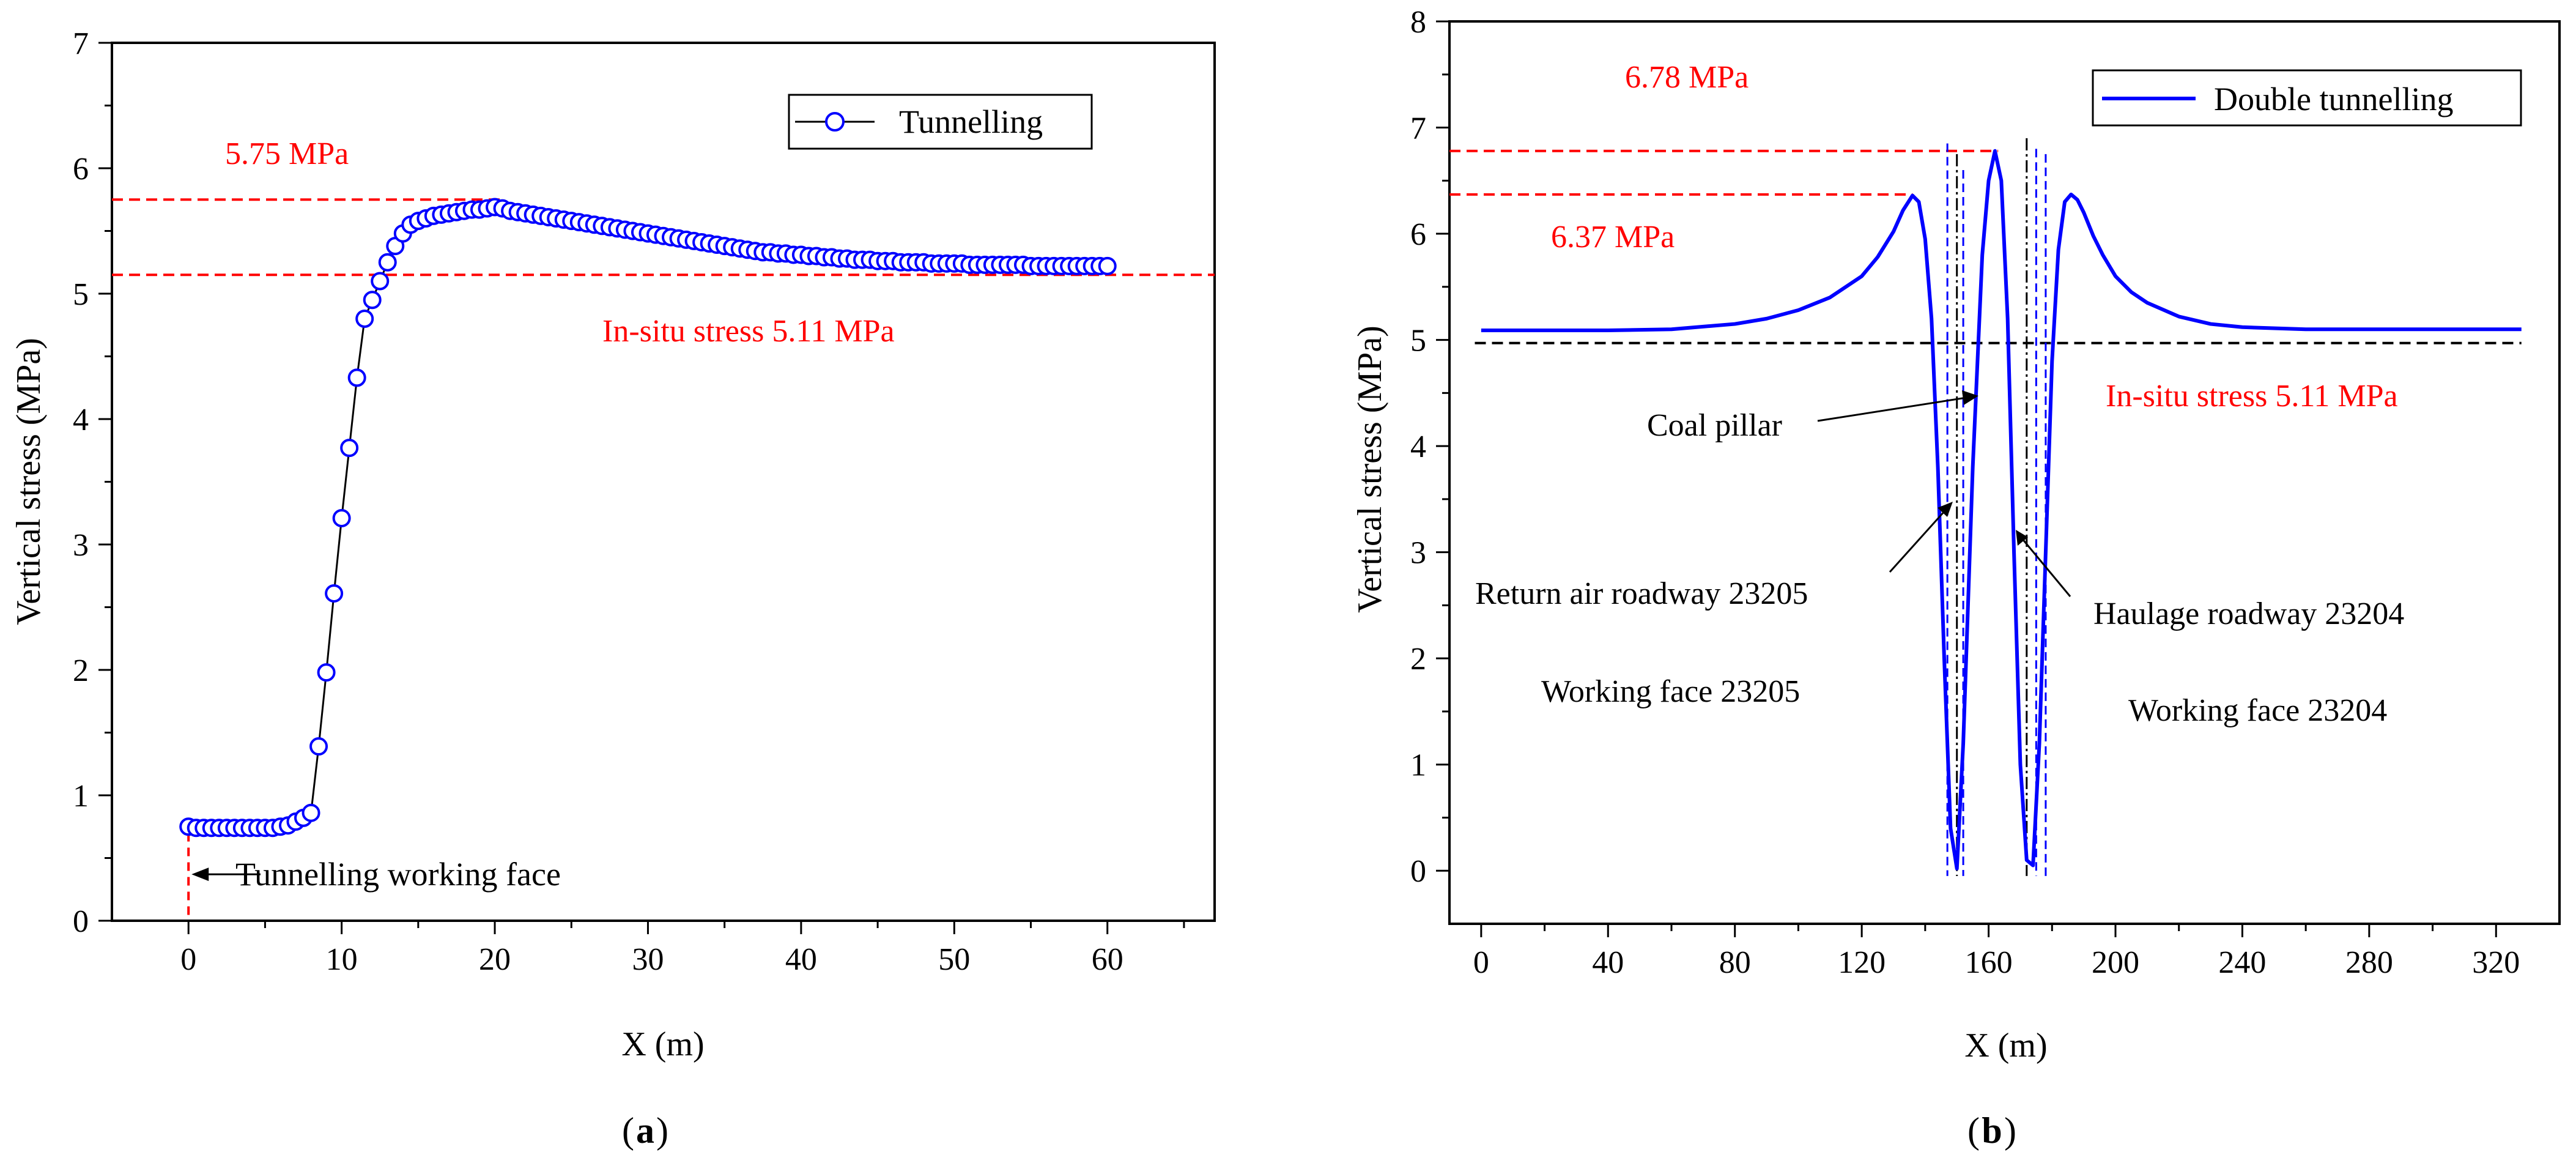  What do you see at coordinates (2046, 567) in the screenshot?
I see `haulage-arrow` at bounding box center [2046, 567].